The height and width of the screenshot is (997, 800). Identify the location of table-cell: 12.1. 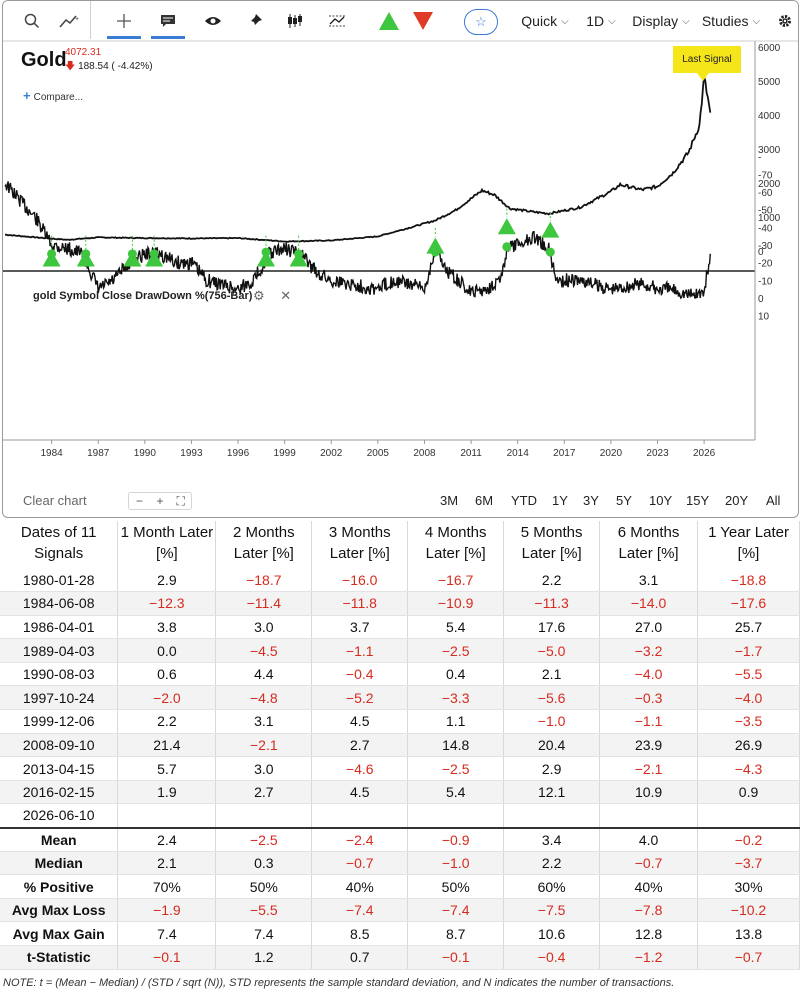
(552, 792).